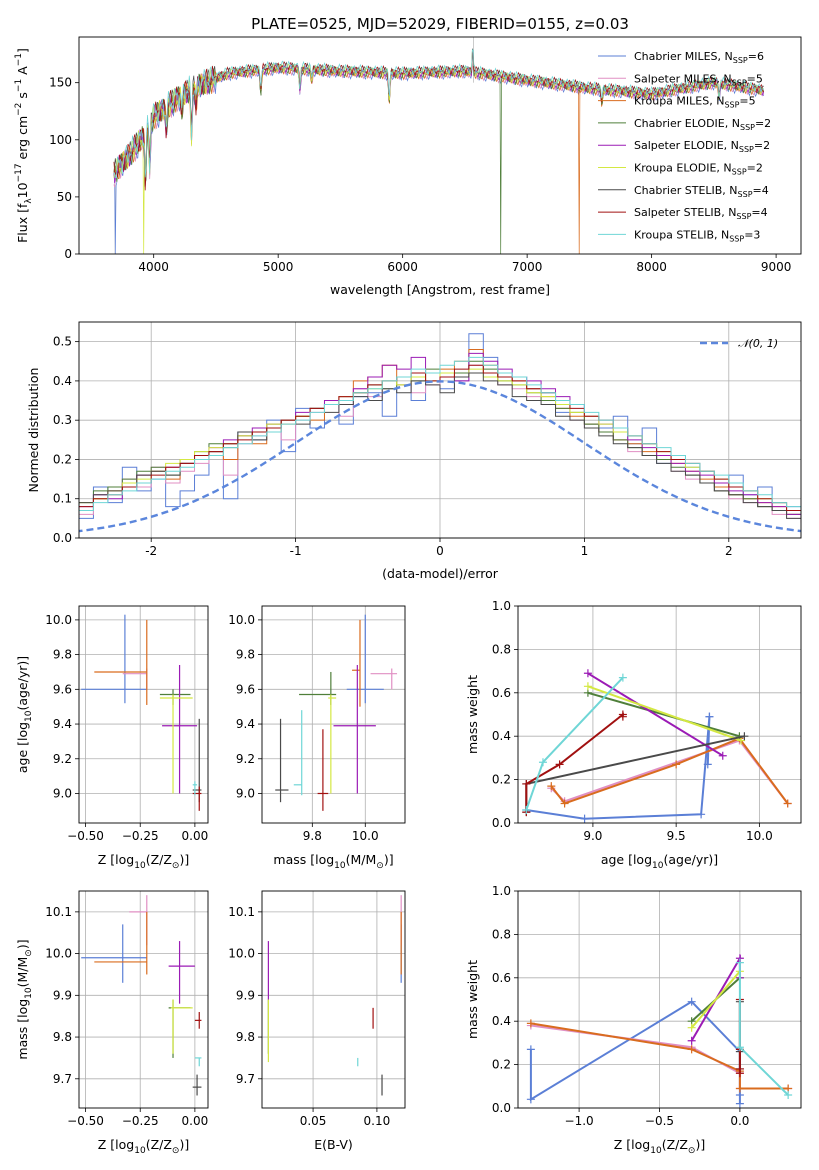 This screenshot has width=819, height=1170. What do you see at coordinates (632, 1144) in the screenshot?
I see `label-part: Z [log` at bounding box center [632, 1144].